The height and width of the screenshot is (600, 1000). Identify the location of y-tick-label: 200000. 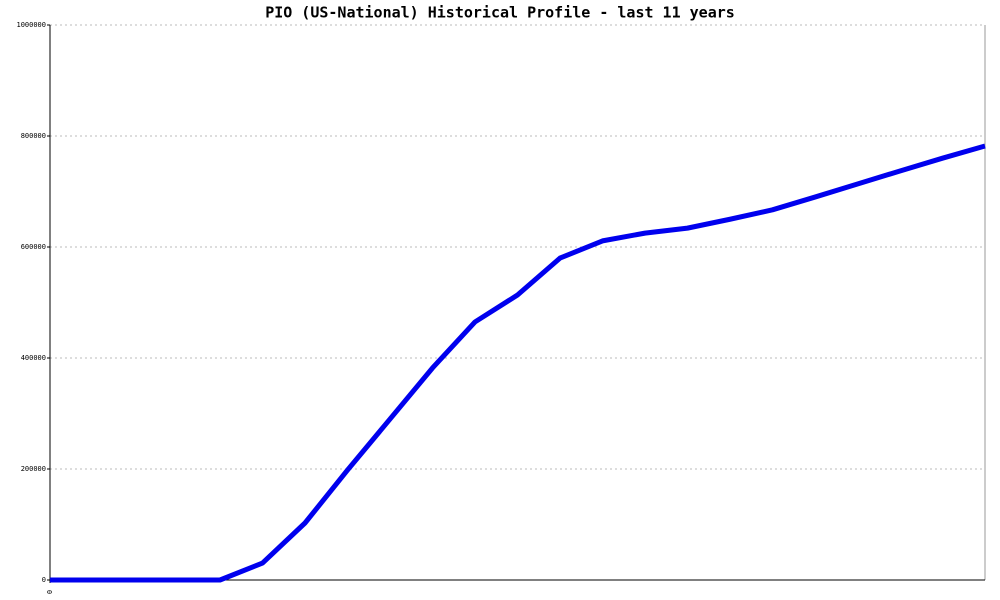
(33, 469).